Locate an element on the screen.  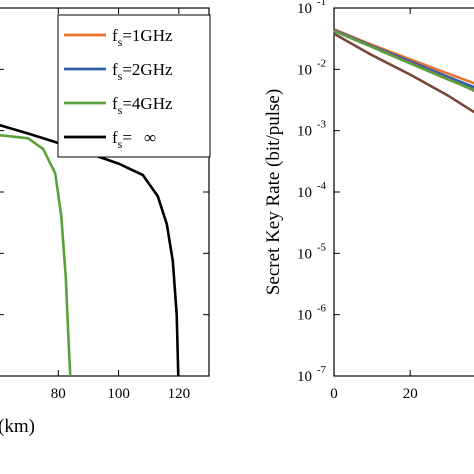
y-tick-label: -5 is located at coordinates (322, 247).